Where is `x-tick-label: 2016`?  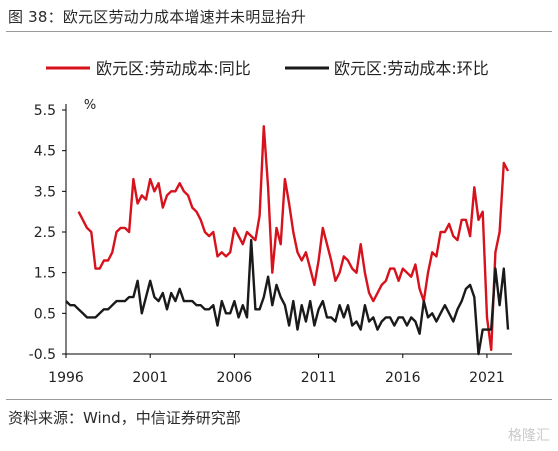 x-tick-label: 2016 is located at coordinates (403, 378).